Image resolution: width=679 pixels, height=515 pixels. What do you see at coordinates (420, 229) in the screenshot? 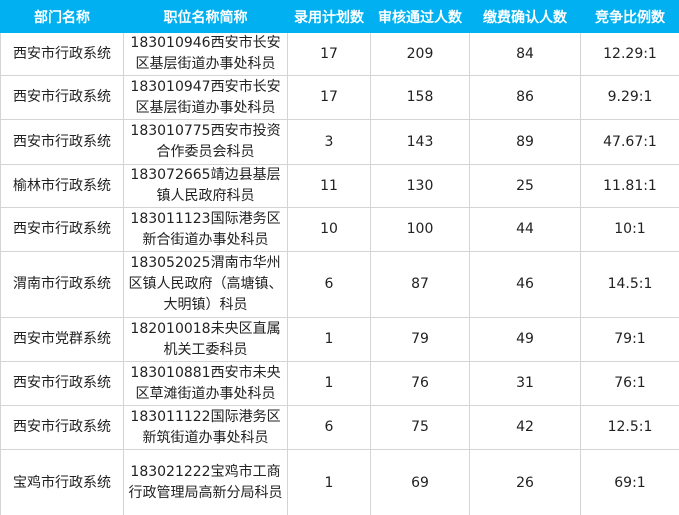
I see `cell-approved-count: 100` at bounding box center [420, 229].